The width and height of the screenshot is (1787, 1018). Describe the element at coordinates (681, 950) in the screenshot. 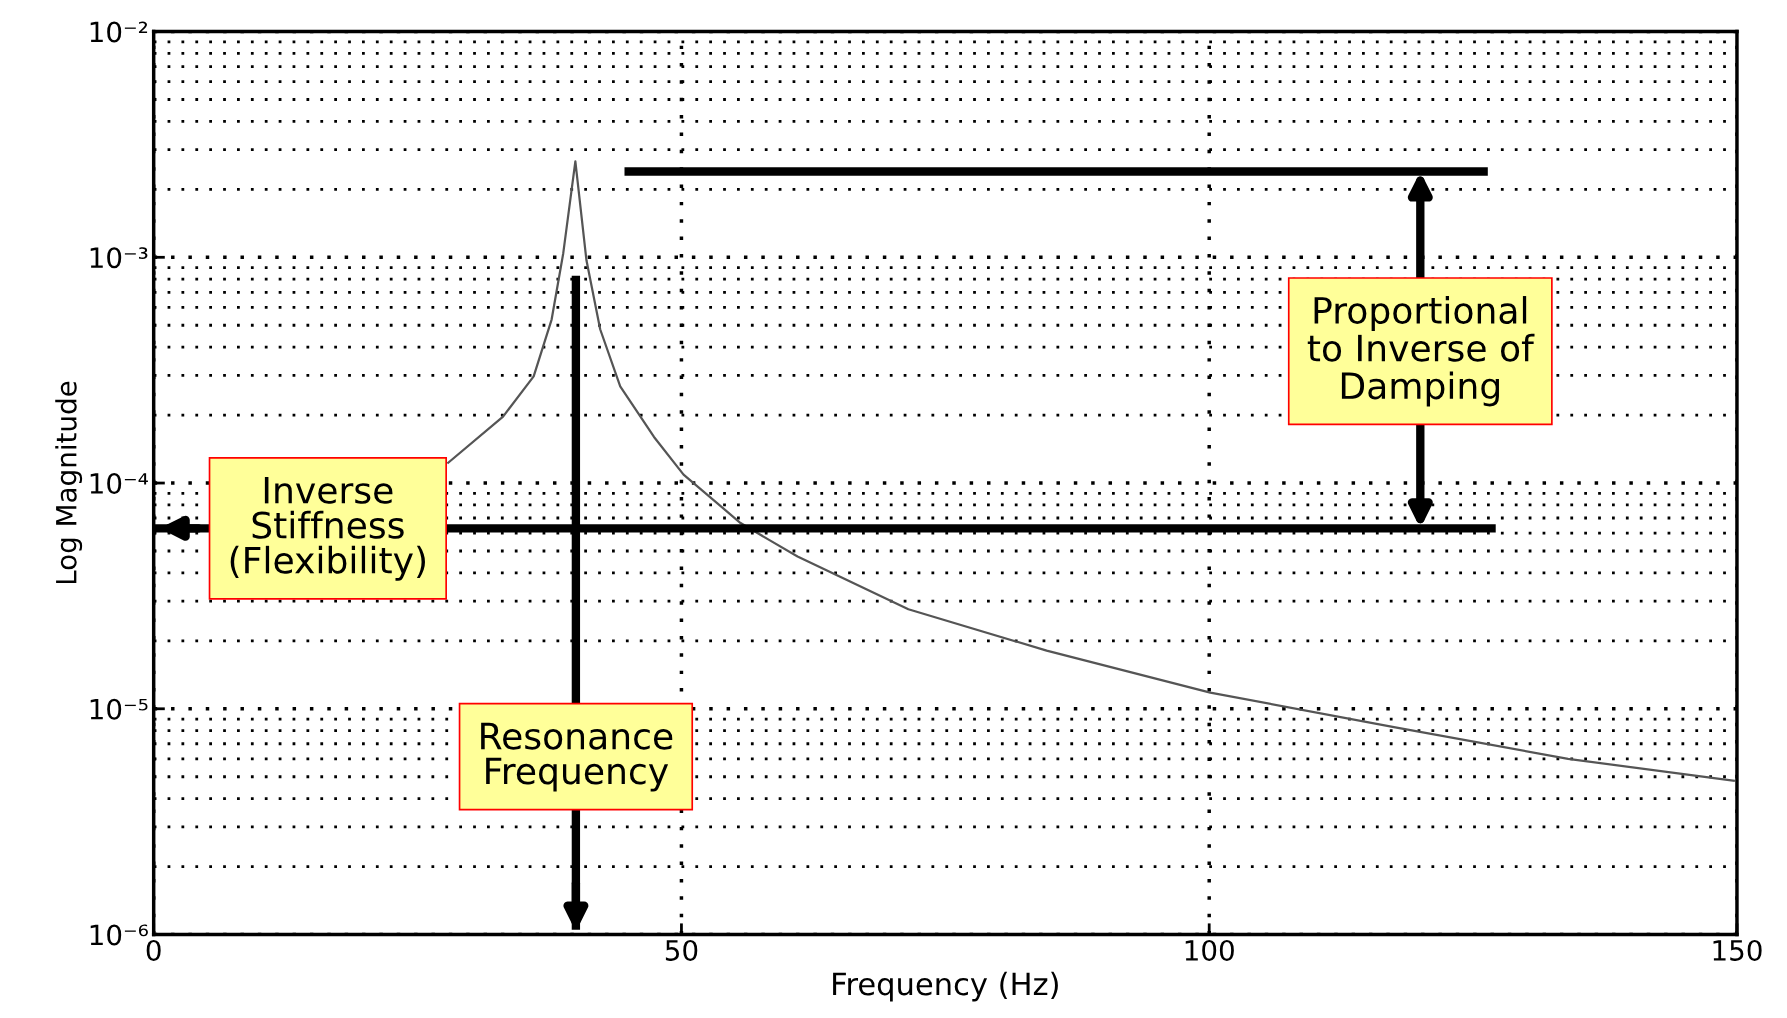

I see `x-tick-label: 50` at that location.